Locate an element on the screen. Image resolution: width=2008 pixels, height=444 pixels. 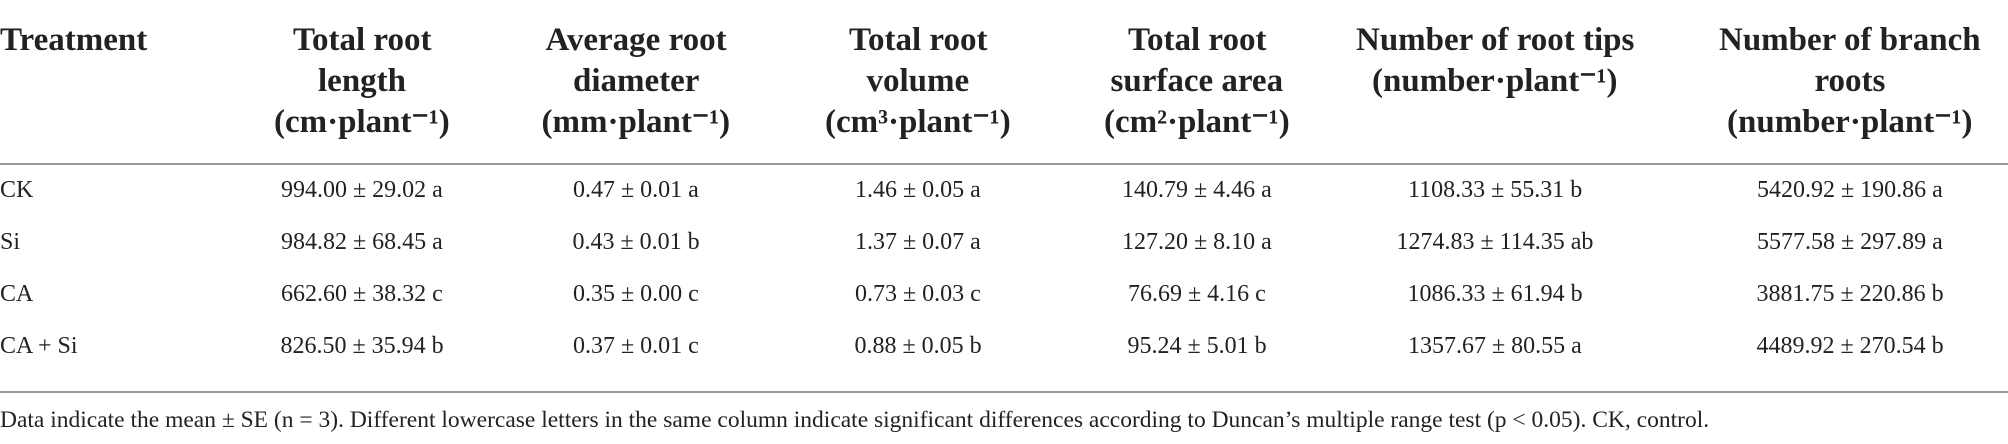
cell: 826.50 ± 35.94 b is located at coordinates (362, 346).